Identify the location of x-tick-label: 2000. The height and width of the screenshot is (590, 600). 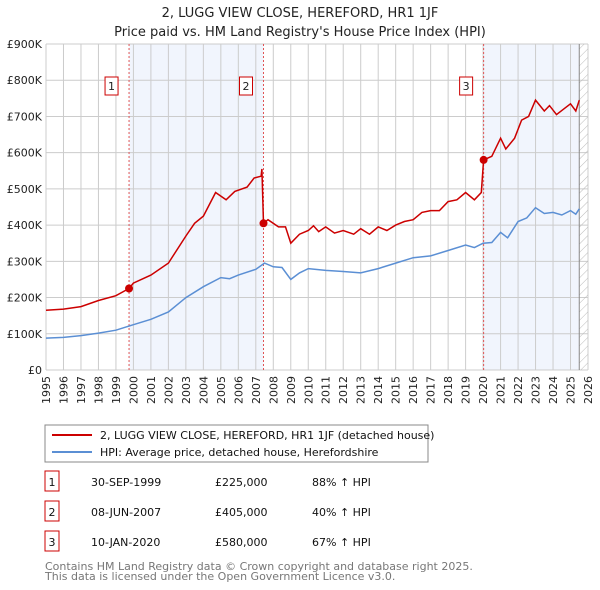
(133, 390).